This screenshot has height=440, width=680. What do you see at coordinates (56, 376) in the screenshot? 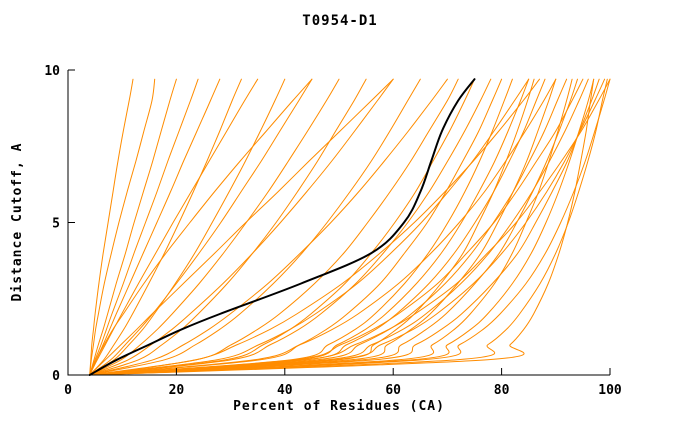
I see `y-tick-label: 0` at bounding box center [56, 376].